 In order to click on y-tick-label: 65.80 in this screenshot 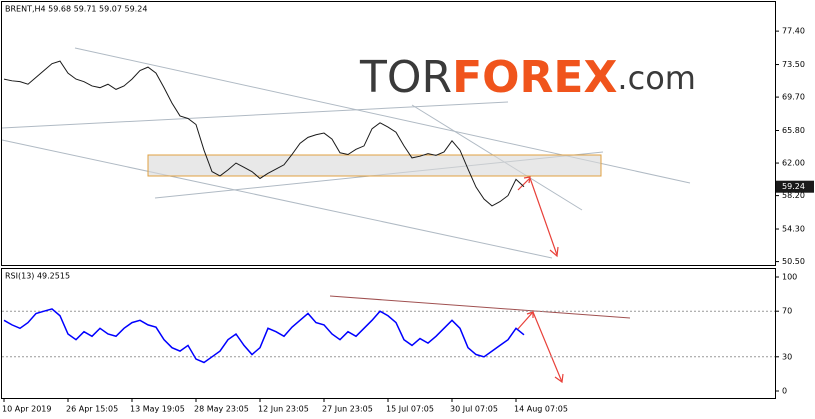, I will do `click(793, 130)`.